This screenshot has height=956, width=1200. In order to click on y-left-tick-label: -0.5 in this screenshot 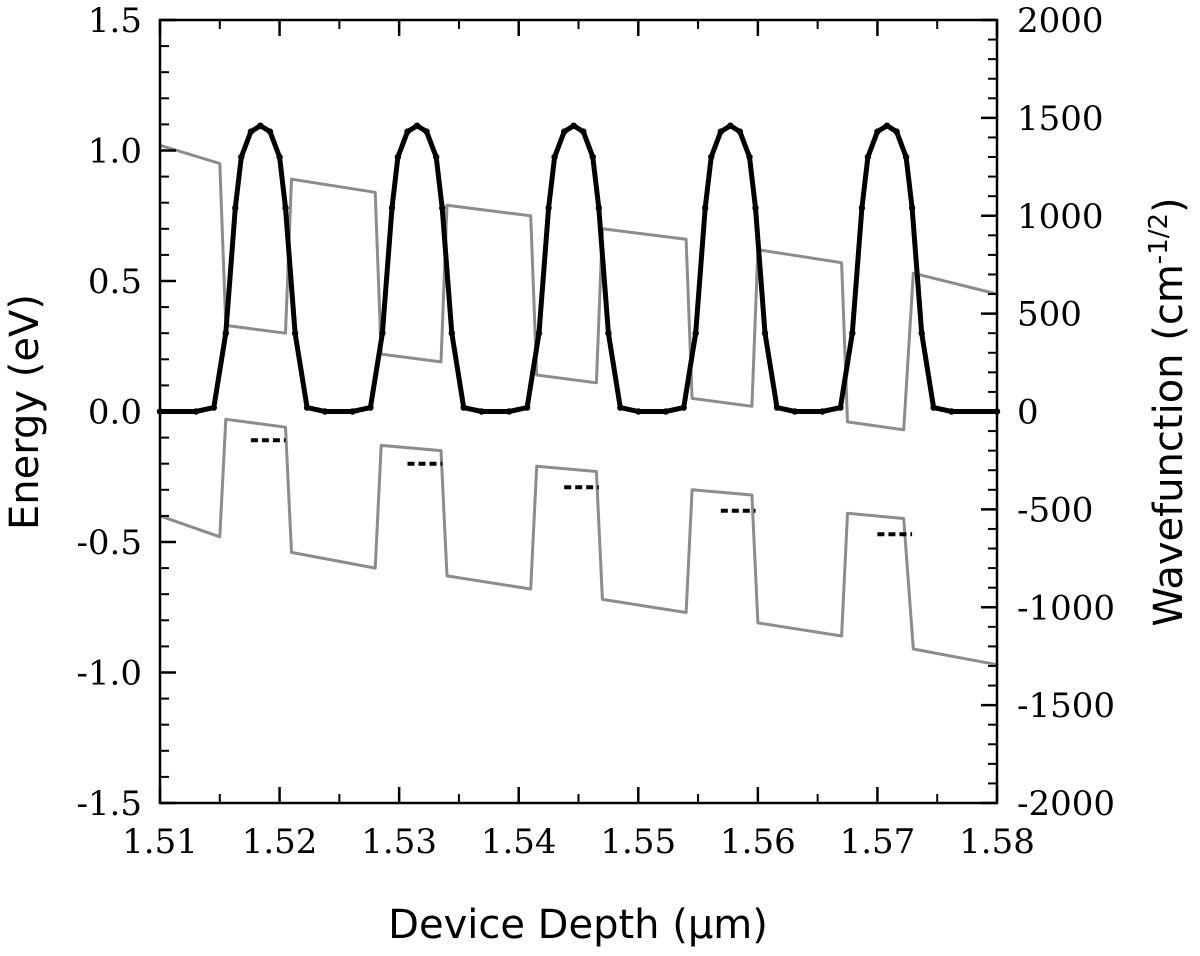, I will do `click(109, 543)`.